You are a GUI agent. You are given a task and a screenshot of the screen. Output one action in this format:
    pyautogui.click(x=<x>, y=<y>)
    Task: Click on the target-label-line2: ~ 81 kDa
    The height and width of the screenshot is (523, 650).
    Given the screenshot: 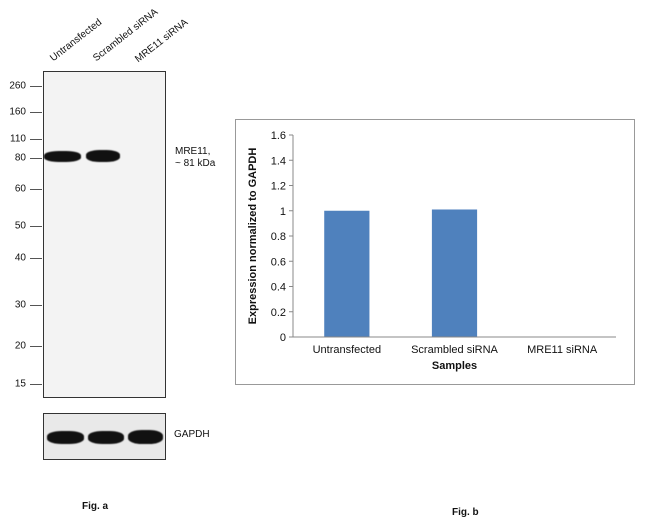 What is the action you would take?
    pyautogui.click(x=195, y=163)
    